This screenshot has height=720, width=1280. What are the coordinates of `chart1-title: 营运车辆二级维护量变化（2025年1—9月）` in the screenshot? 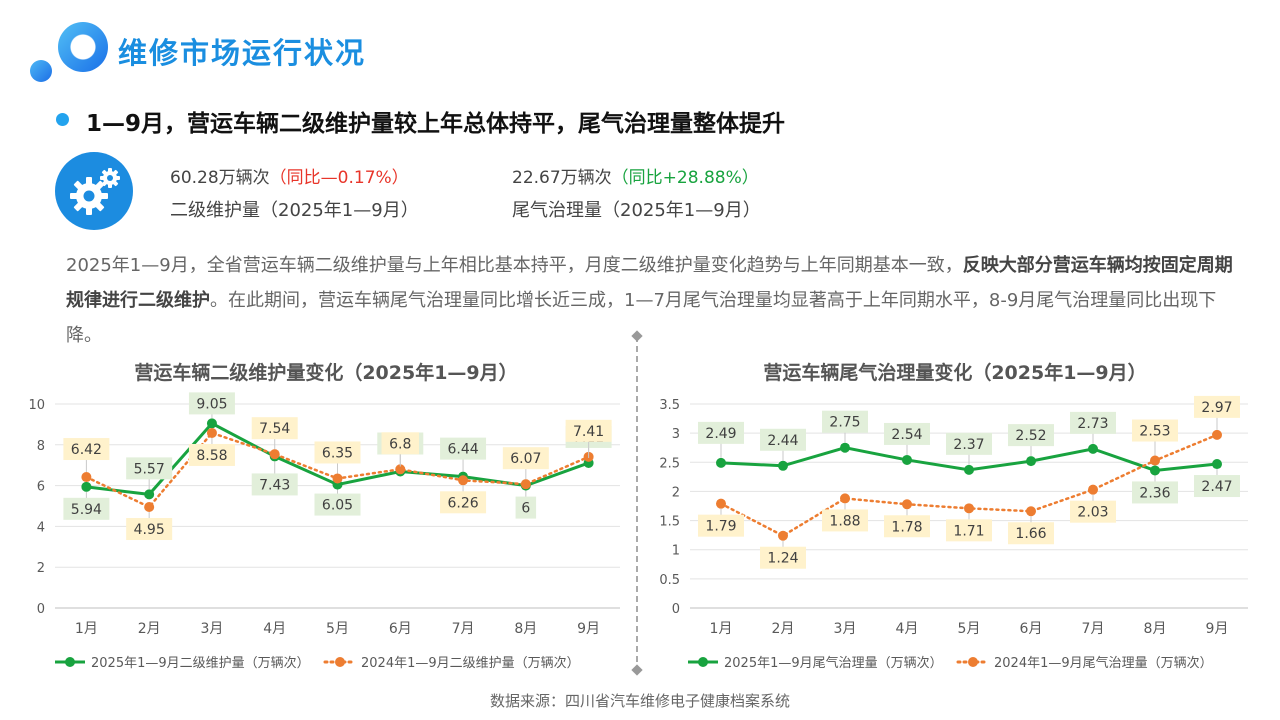 It's located at (326, 373).